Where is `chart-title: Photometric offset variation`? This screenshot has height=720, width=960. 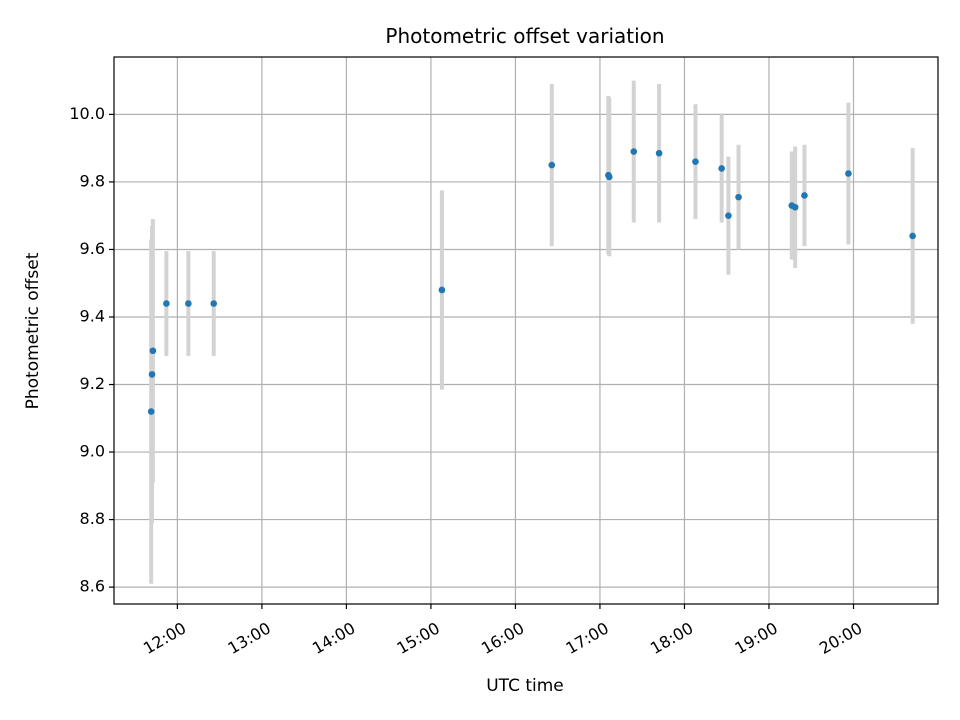 chart-title: Photometric offset variation is located at coordinates (524, 36).